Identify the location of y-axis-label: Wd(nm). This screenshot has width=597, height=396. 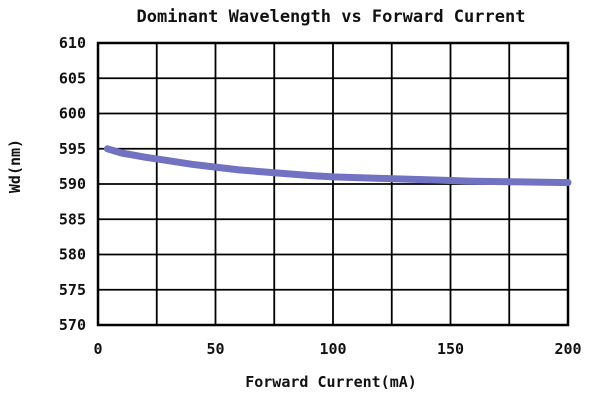
(15, 166).